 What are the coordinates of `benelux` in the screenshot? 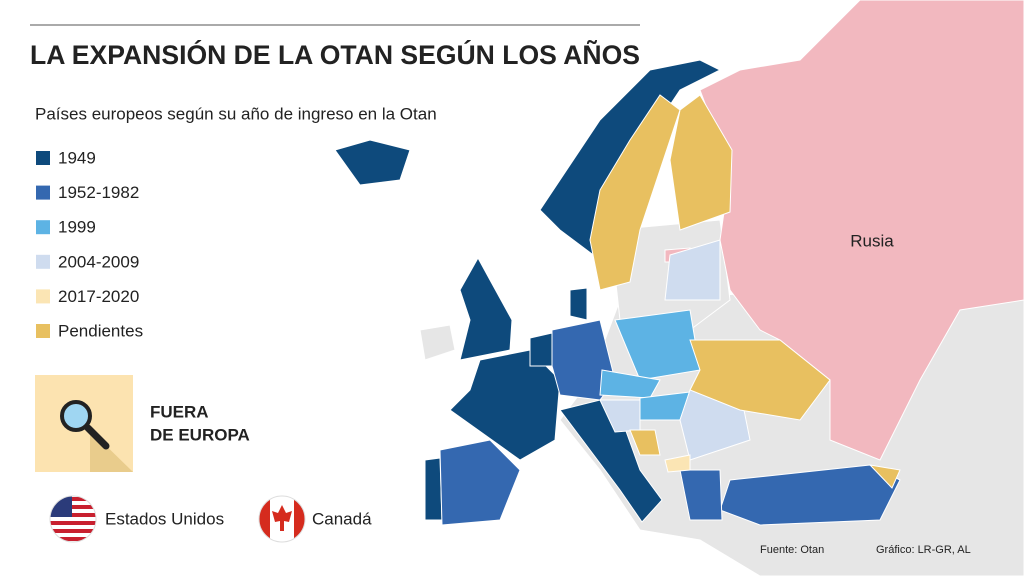 It's located at (541, 349).